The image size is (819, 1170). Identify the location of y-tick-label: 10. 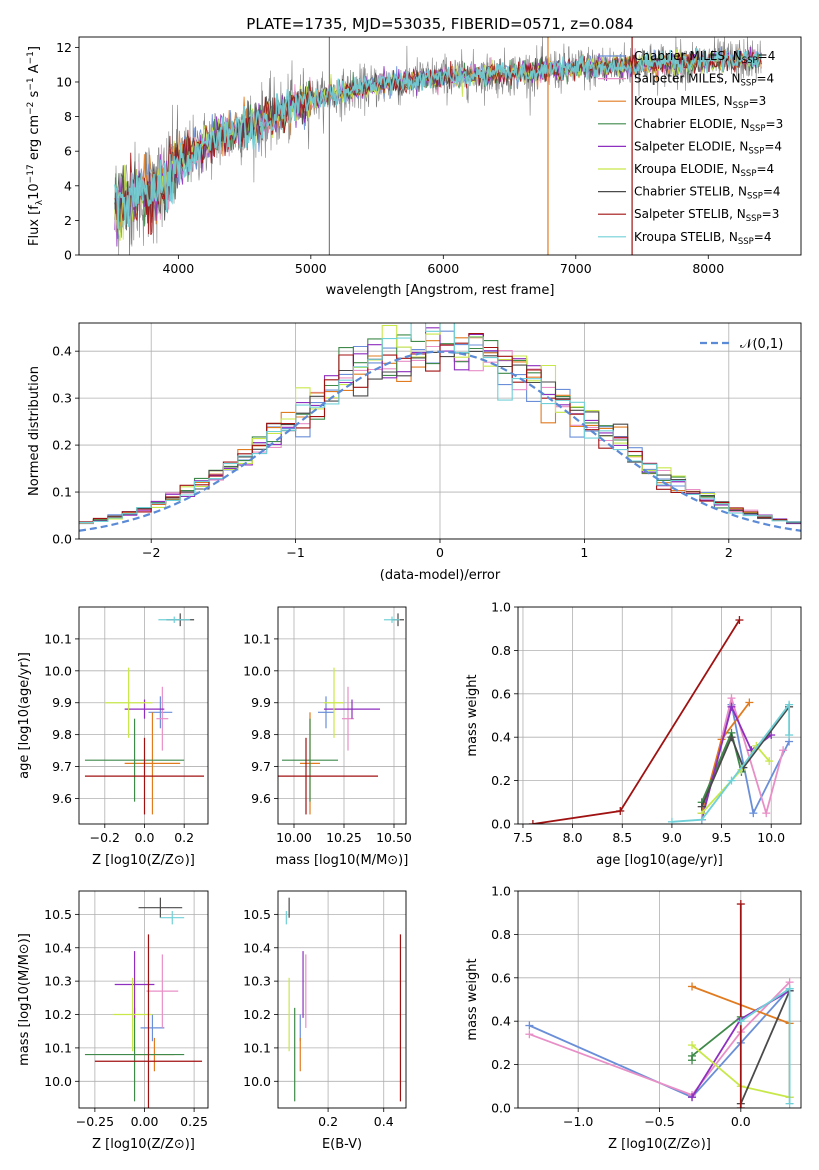
(64, 81).